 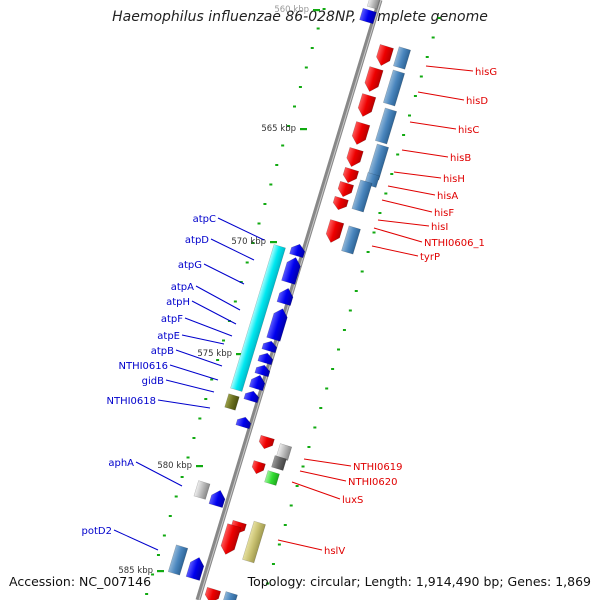 I want to click on gene-label-atpd: atpD, so click(x=197, y=240).